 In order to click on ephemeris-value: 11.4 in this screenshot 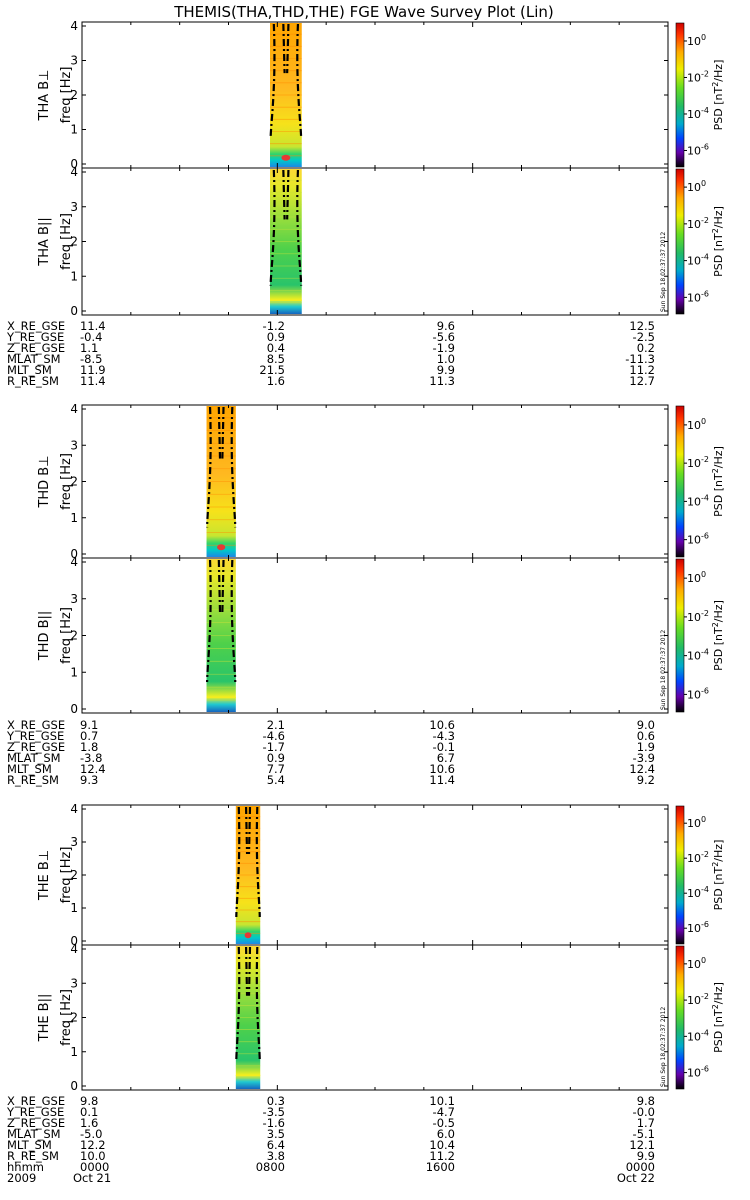, I will do `click(93, 381)`.